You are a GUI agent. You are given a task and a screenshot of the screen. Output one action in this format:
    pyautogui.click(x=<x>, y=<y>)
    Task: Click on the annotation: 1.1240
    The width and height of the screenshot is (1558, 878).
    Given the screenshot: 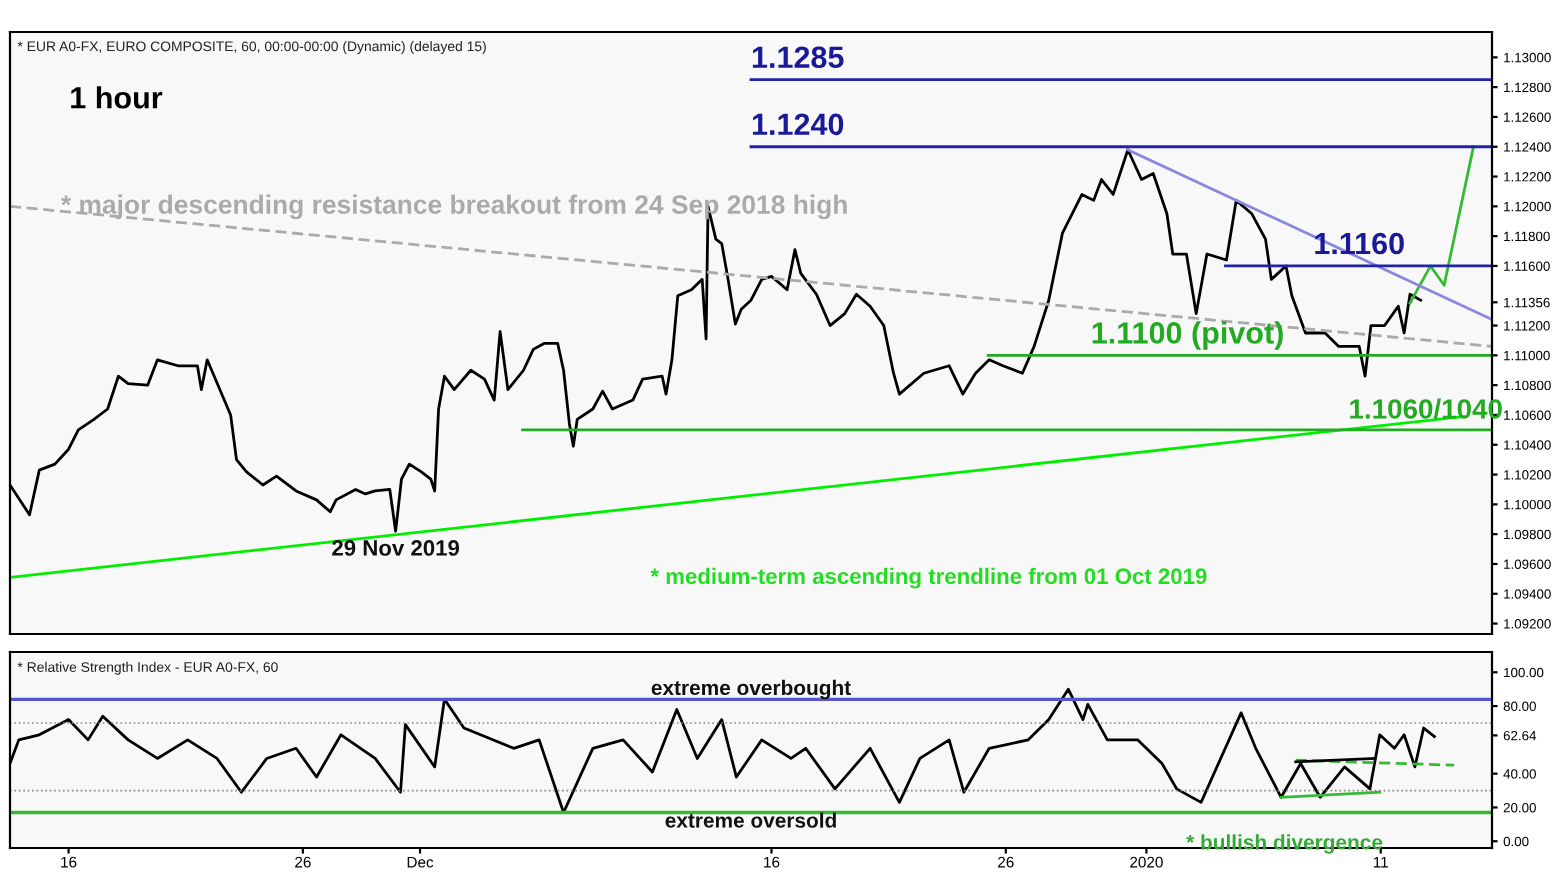 What is the action you would take?
    pyautogui.click(x=798, y=124)
    